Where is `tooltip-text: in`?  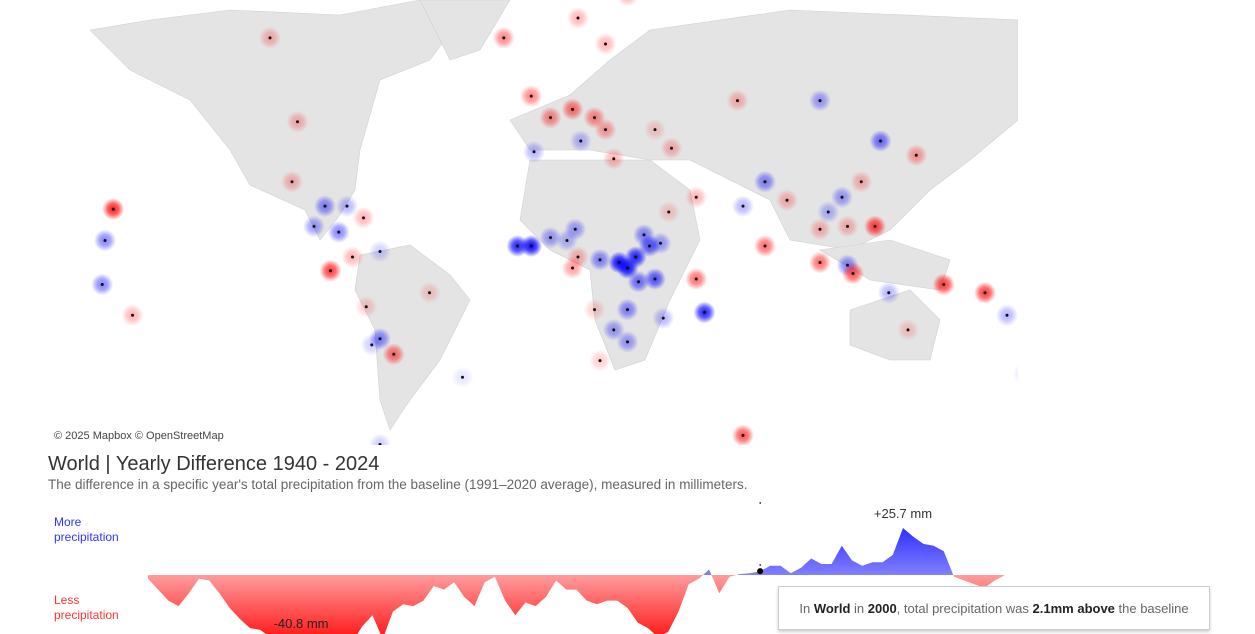
tooltip-text: in is located at coordinates (859, 608).